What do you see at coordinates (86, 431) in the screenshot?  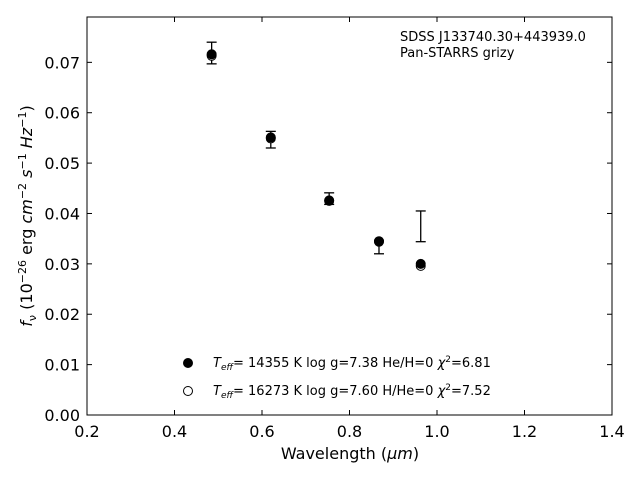 I see `x-tick-label: 0.2` at bounding box center [86, 431].